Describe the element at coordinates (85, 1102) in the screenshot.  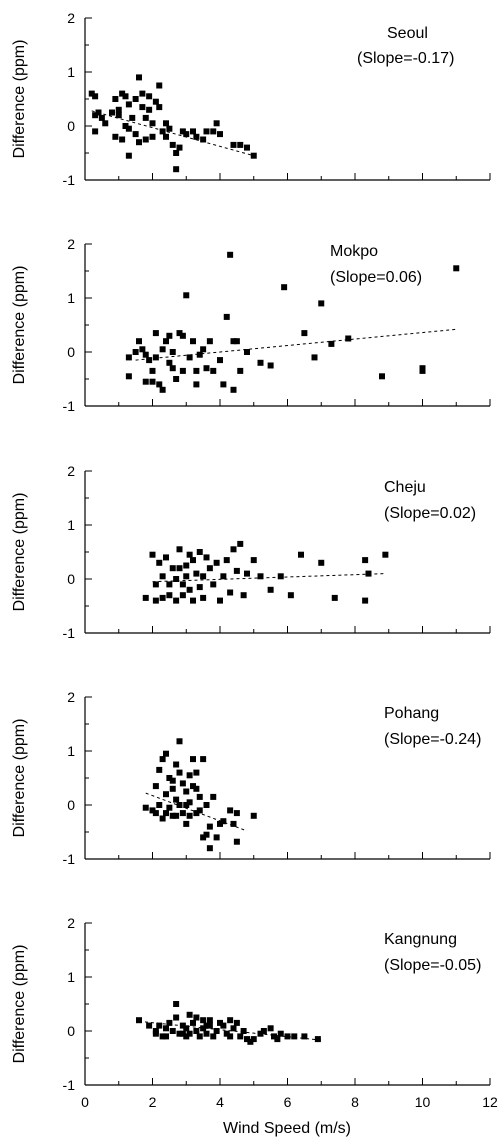
I see `x-tick-label: 0` at that location.